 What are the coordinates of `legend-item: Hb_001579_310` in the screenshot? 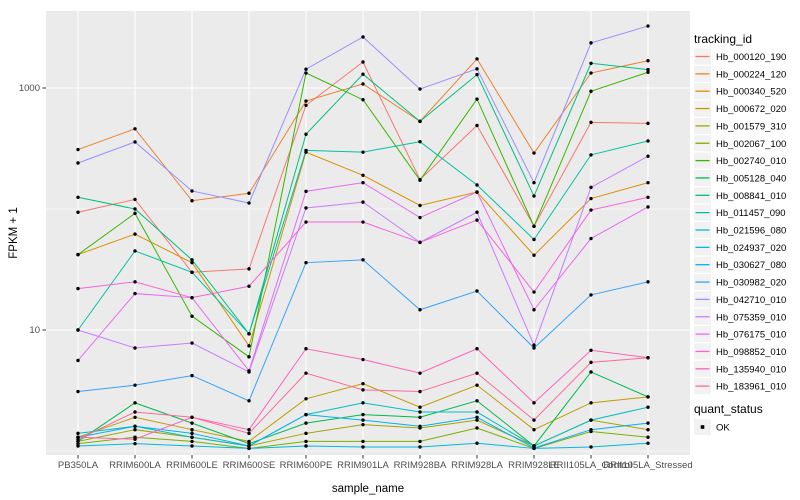 It's located at (740, 125).